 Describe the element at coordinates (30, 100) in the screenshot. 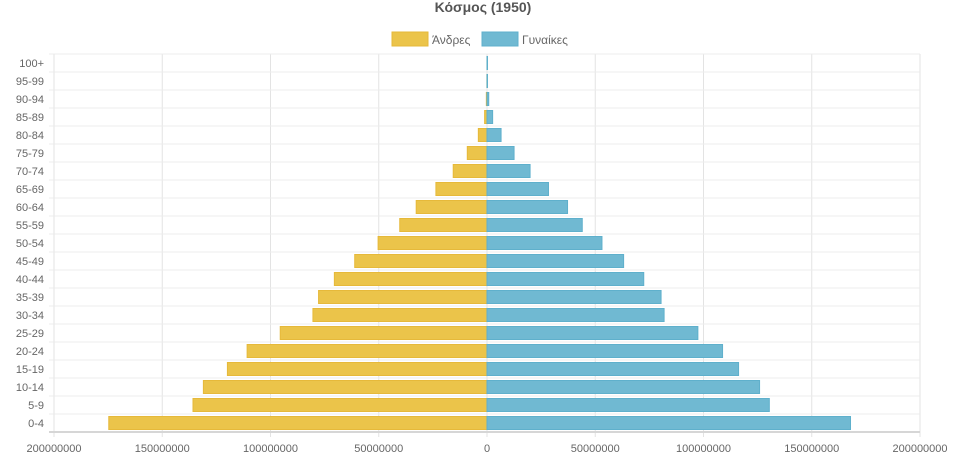

I see `y-tick-label: 90-94` at that location.